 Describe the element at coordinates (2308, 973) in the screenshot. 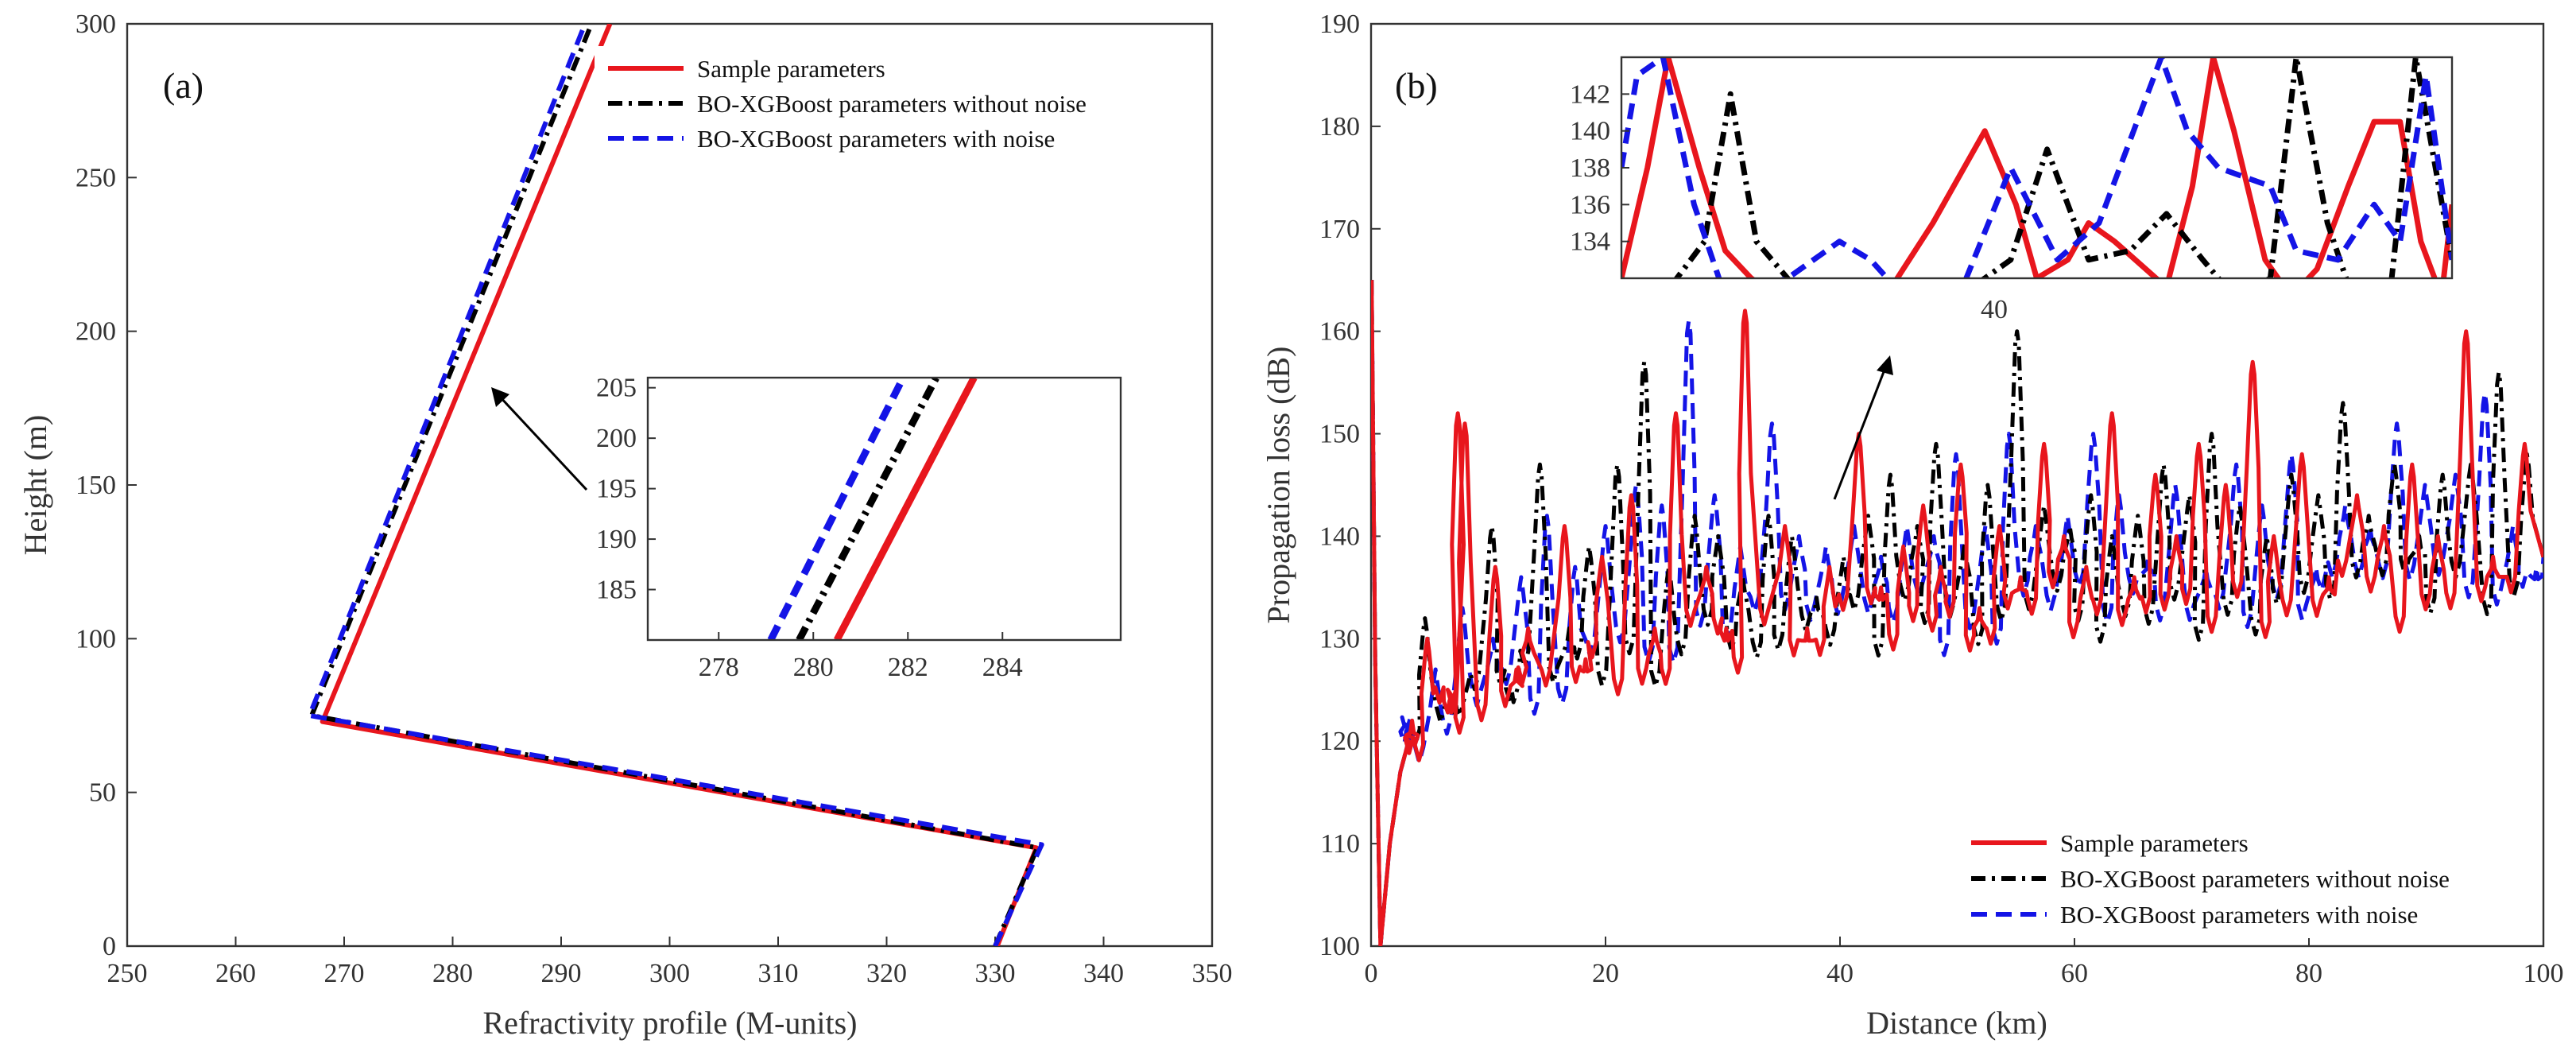

I see `panel-b-x-tick-label-80: 80` at that location.